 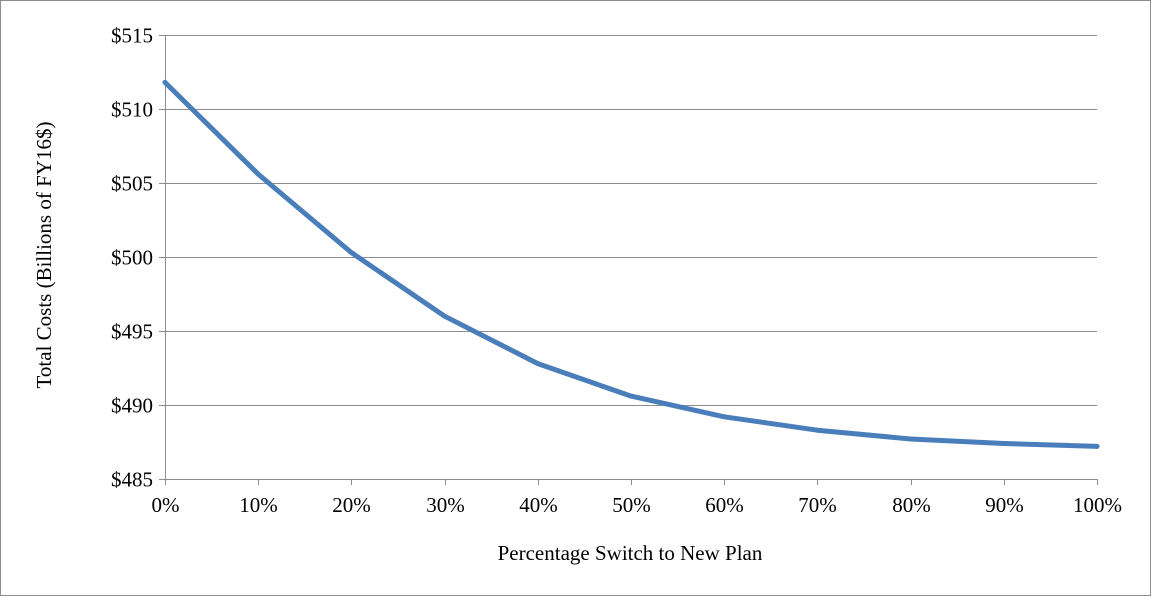 What do you see at coordinates (132, 36) in the screenshot?
I see `y-tick-label: $515` at bounding box center [132, 36].